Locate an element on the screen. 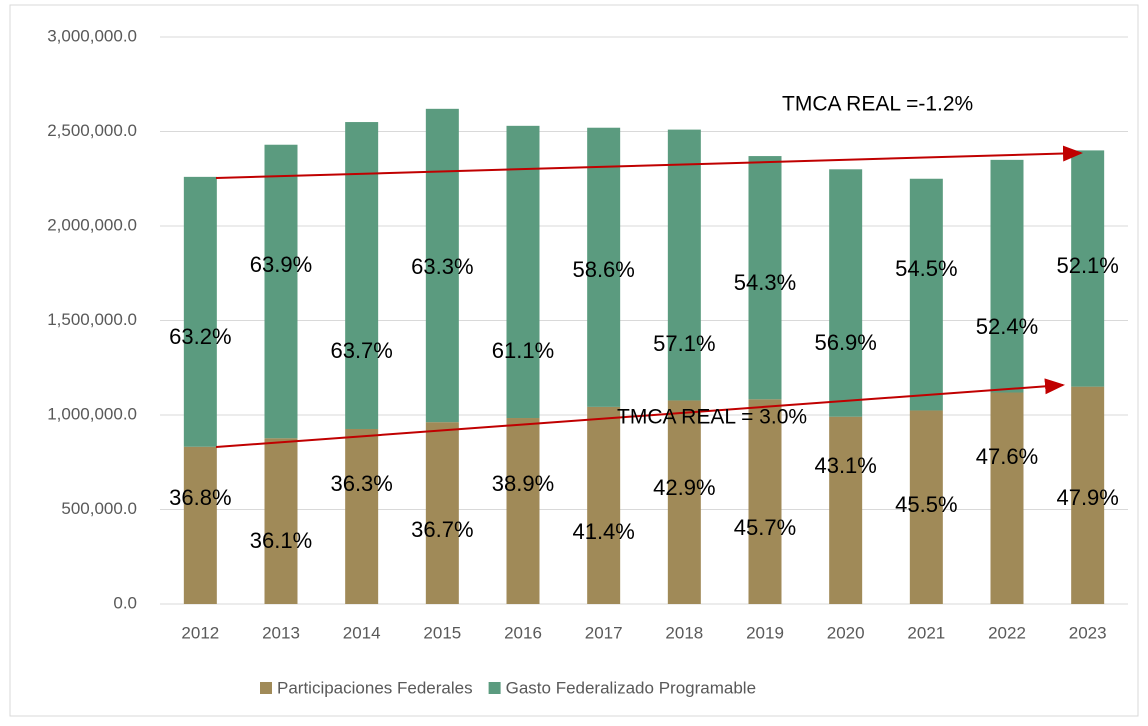 The width and height of the screenshot is (1148, 726). annotation: TMCA REAL =-1.2% is located at coordinates (877, 104).